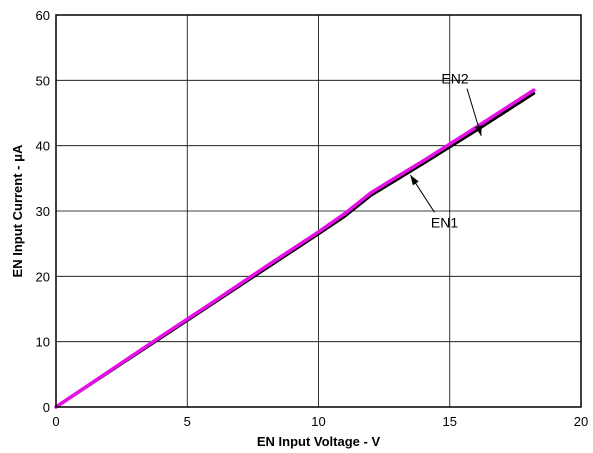 The image size is (593, 453). I want to click on x-tick-label: 20, so click(581, 421).